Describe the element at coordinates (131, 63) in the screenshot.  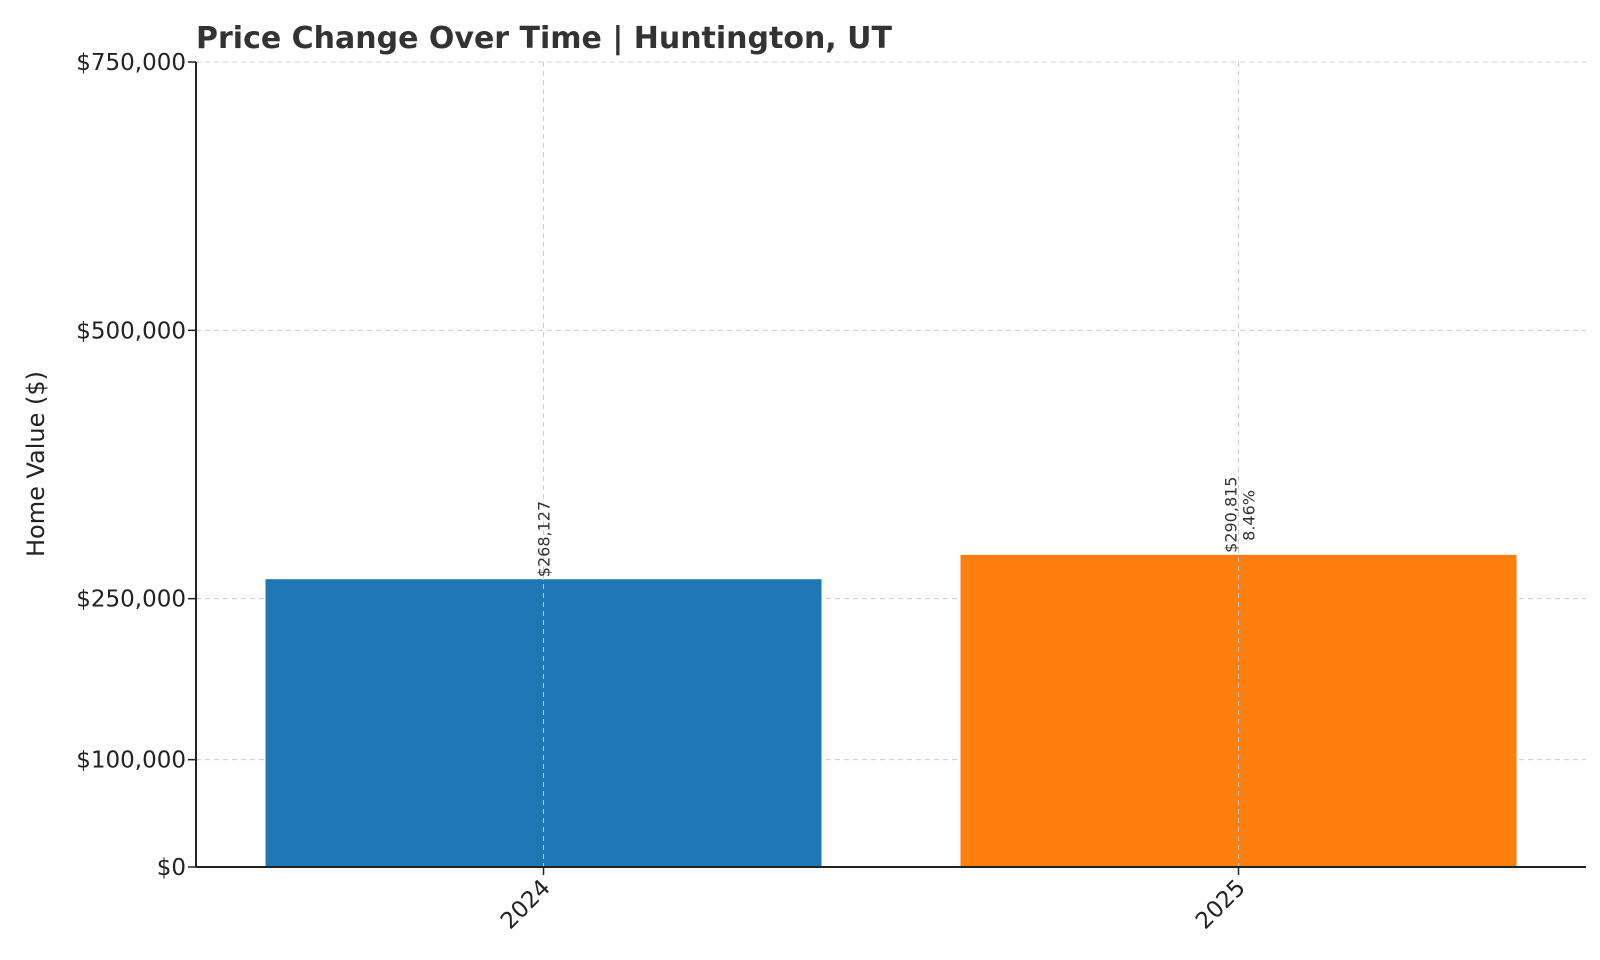
I see `y-tick-label: $750,000` at that location.